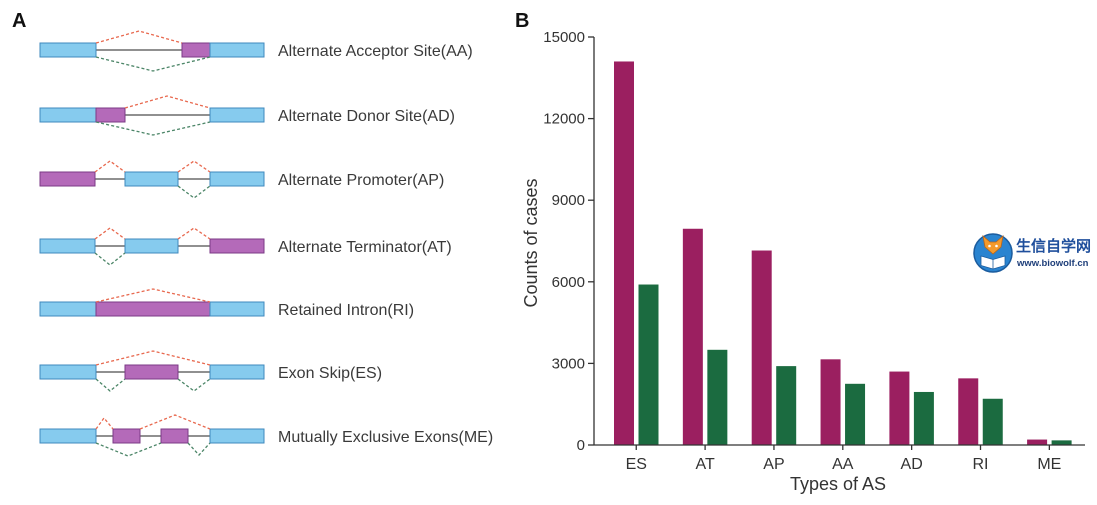 This screenshot has height=505, width=1097. What do you see at coordinates (568, 241) in the screenshot?
I see `y-axis-ticks: 0 3000 6000 9000 12000 15000` at bounding box center [568, 241].